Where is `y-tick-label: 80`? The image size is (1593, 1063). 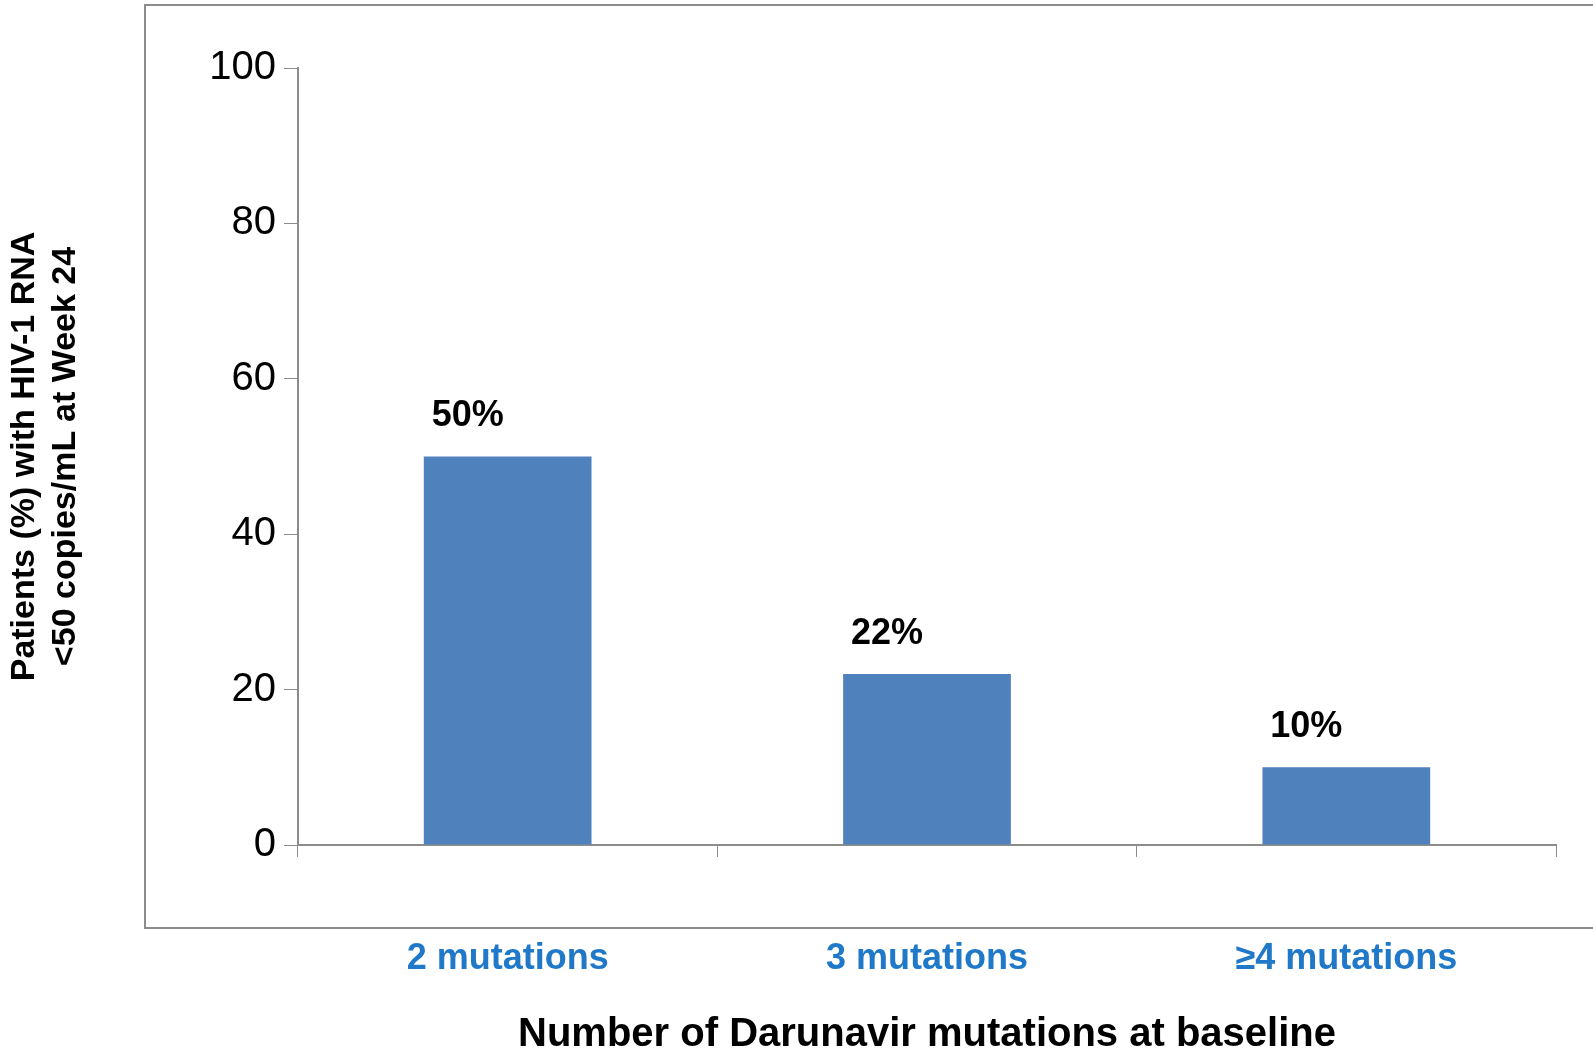
y-tick-label: 80 is located at coordinates (253, 220).